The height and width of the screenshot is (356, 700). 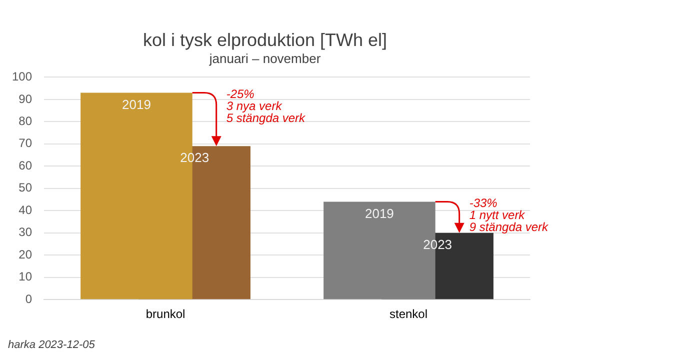 What do you see at coordinates (22, 77) in the screenshot?
I see `y-tick-label: 100` at bounding box center [22, 77].